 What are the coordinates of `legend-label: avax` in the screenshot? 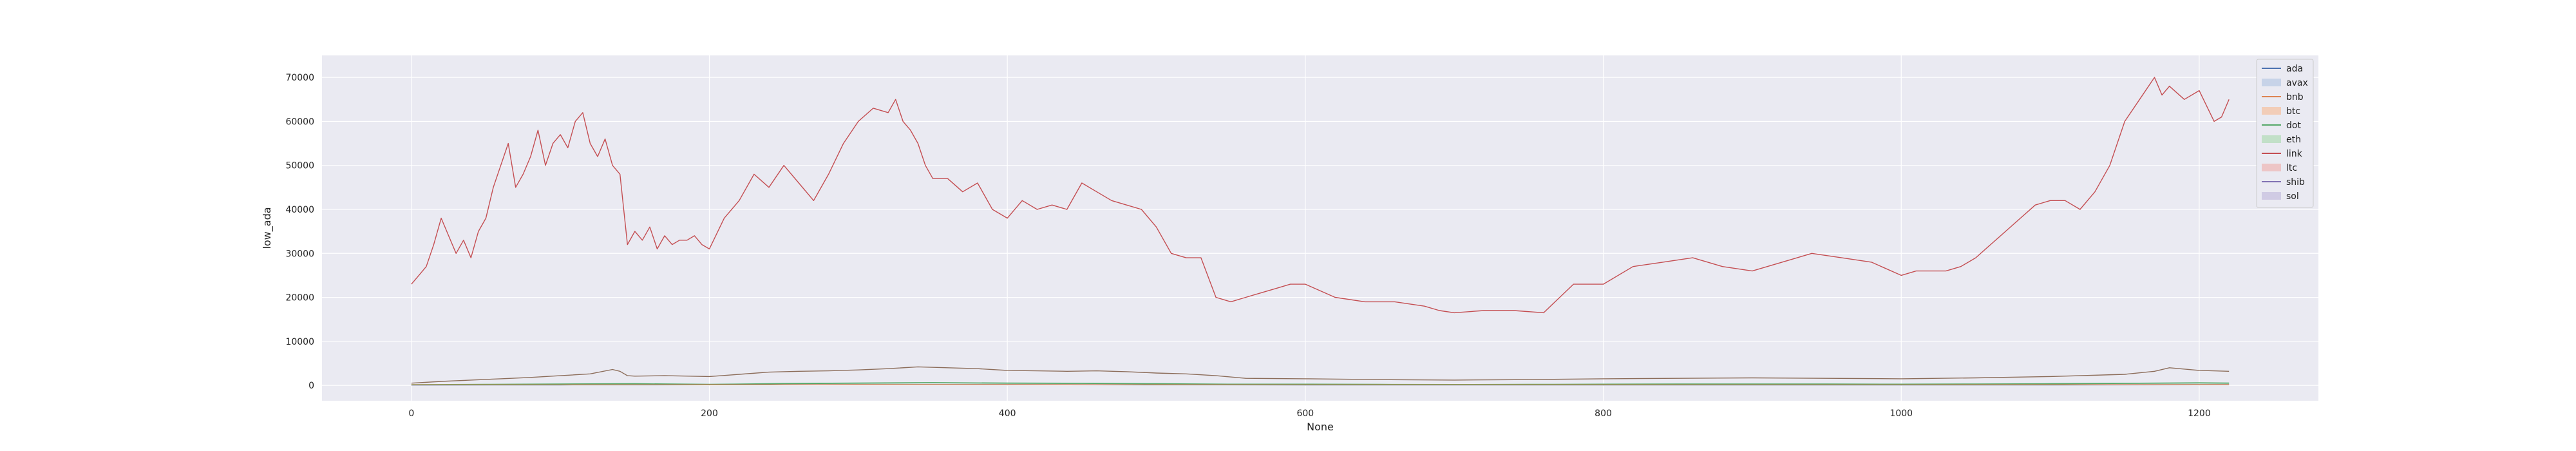 It's located at (2297, 83).